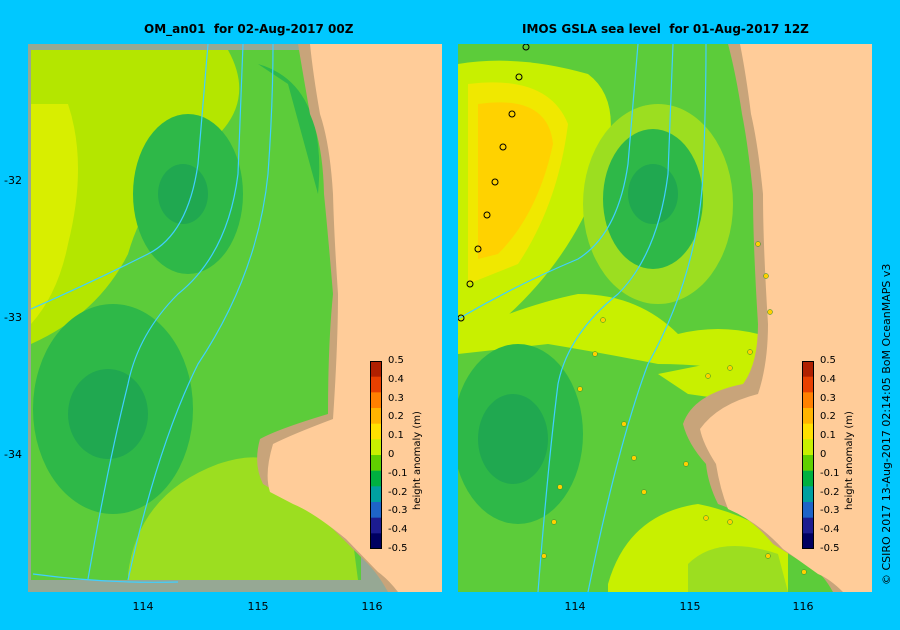 The height and width of the screenshot is (630, 900). What do you see at coordinates (13, 180) in the screenshot?
I see `y-tick-label: -32` at bounding box center [13, 180].